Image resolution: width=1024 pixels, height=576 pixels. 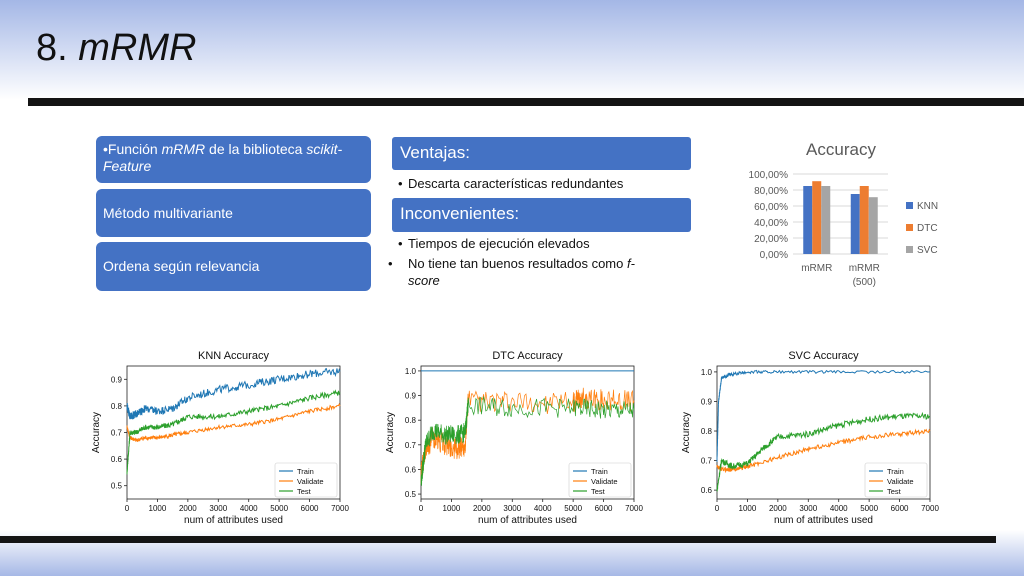 I want to click on inconvenientes-item-text: No tiene tan buenos resultados como, so click(x=517, y=263).